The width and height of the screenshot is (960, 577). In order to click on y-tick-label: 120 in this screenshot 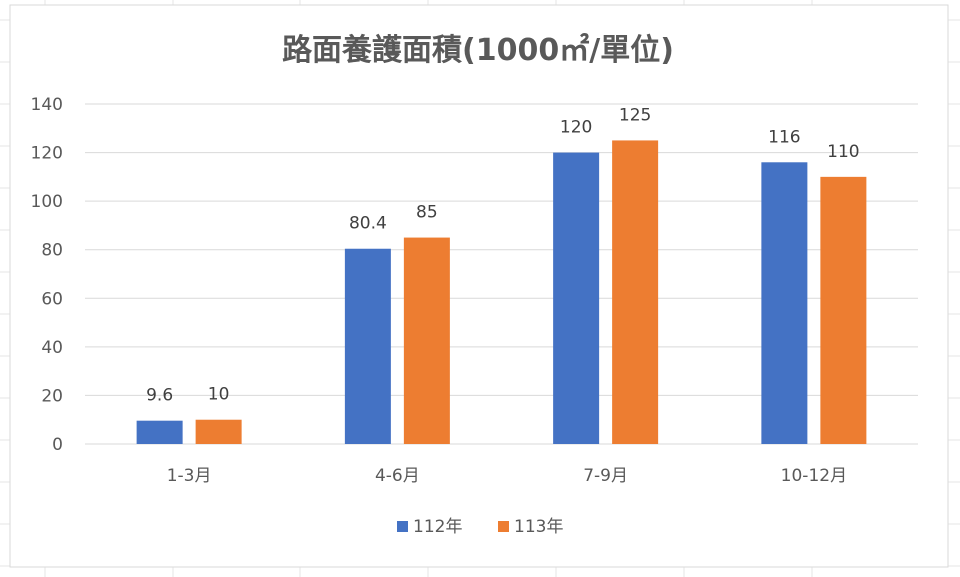, I will do `click(47, 154)`.